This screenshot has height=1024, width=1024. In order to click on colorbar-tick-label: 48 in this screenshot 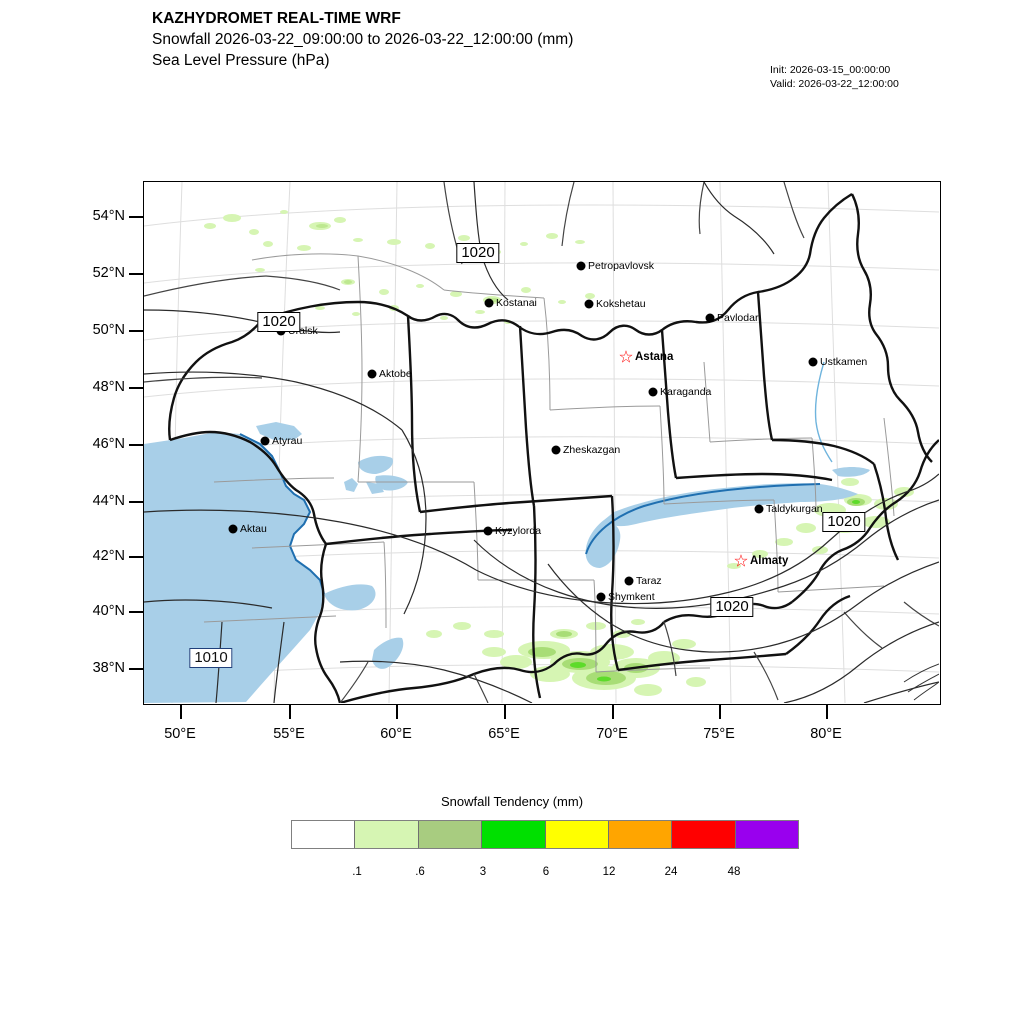, I will do `click(734, 872)`.